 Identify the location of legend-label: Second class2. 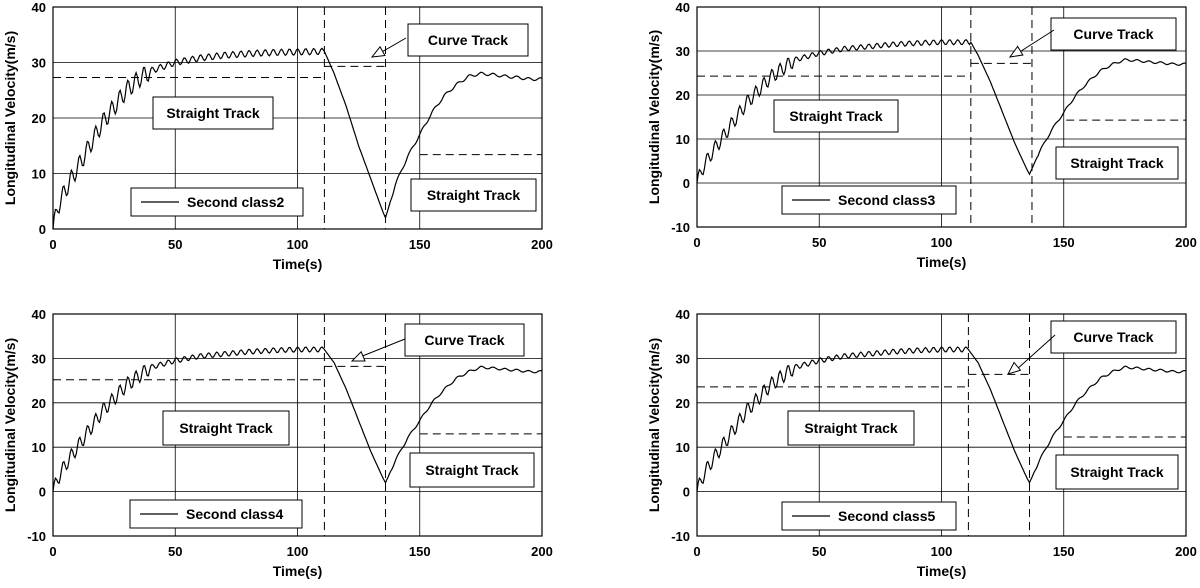
(235, 202).